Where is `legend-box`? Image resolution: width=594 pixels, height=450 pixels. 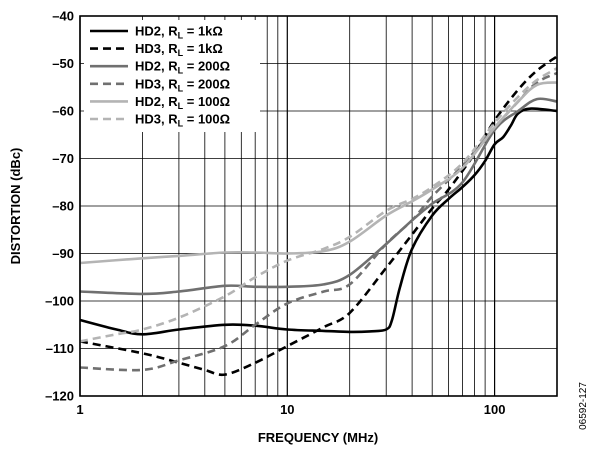 legend-box is located at coordinates (172, 76).